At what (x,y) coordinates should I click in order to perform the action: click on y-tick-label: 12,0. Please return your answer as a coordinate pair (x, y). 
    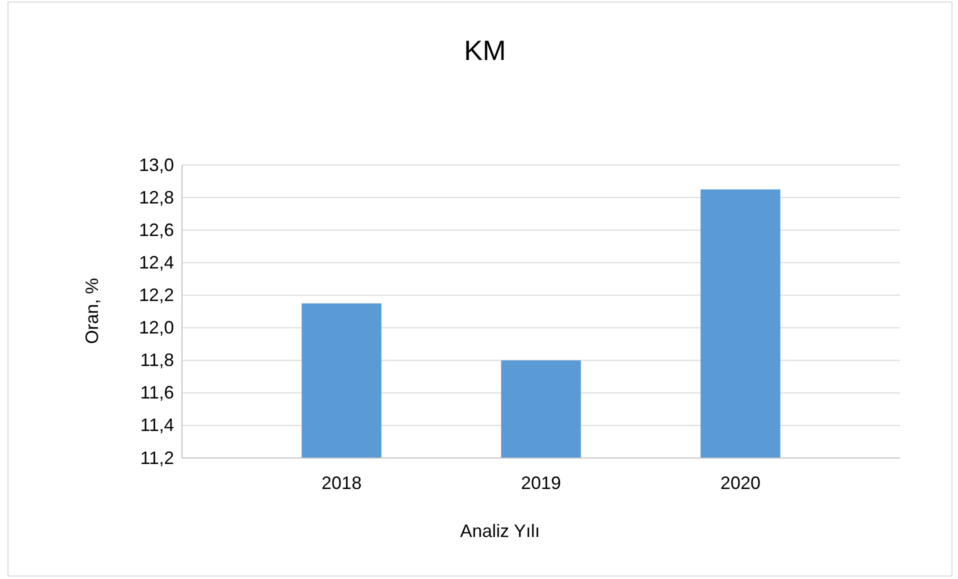
    Looking at the image, I should click on (156, 328).